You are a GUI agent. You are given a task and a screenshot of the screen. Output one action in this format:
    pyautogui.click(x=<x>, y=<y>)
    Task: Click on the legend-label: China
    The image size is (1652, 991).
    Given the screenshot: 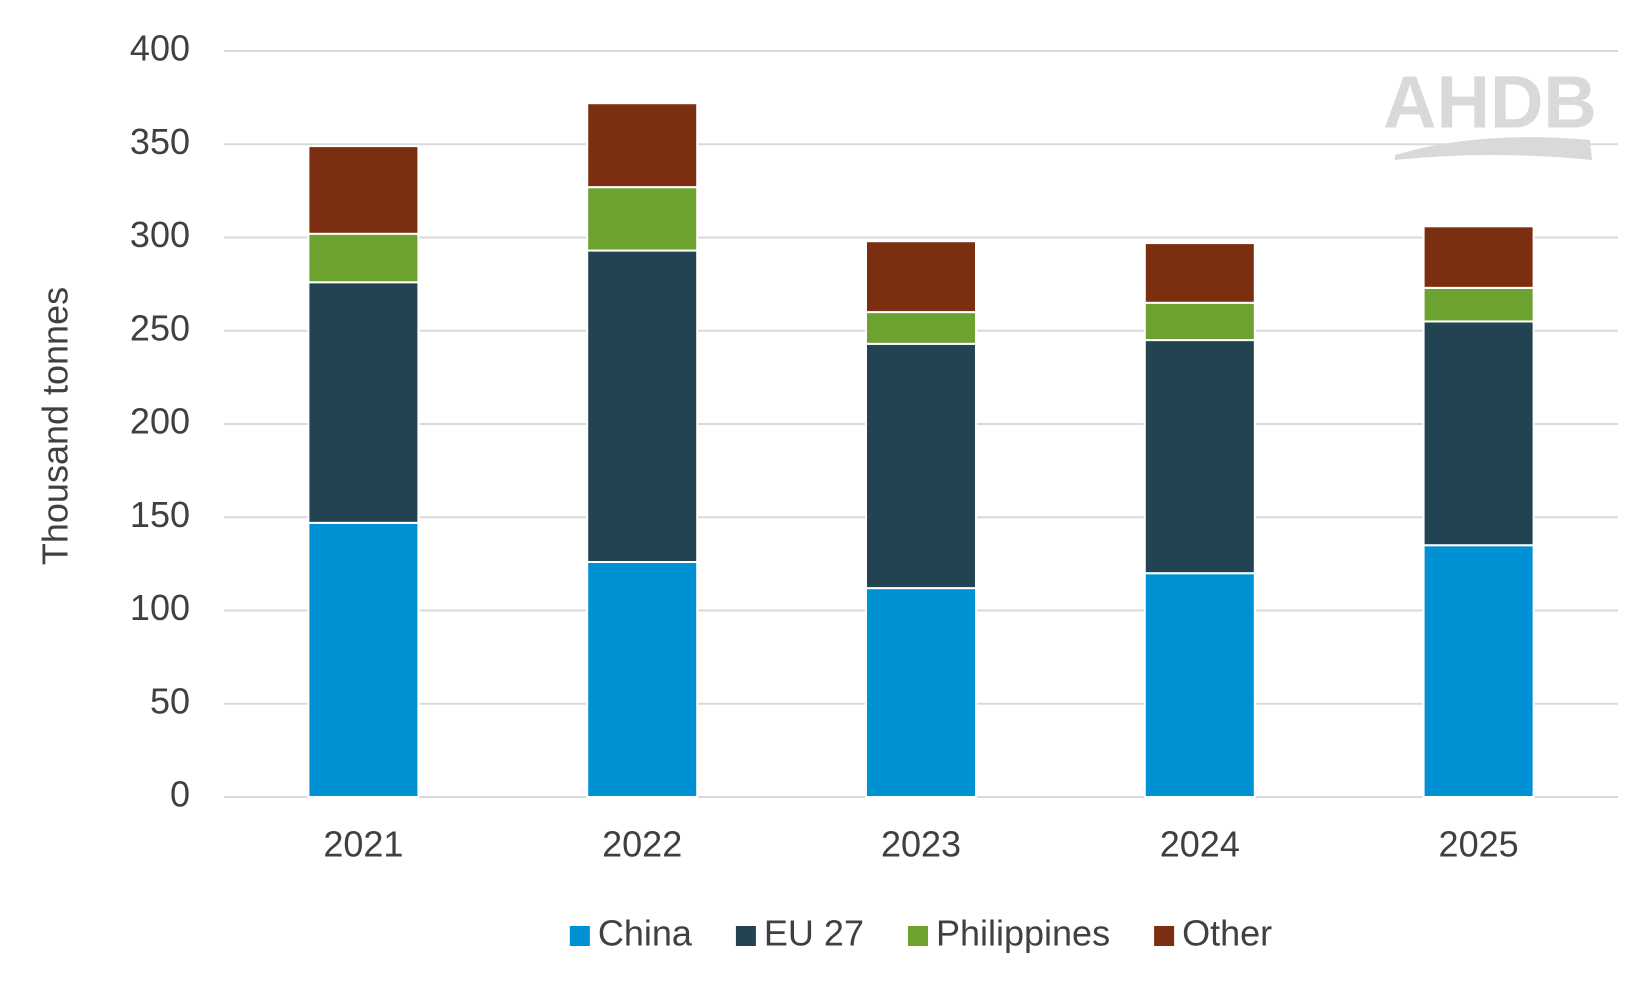 What is the action you would take?
    pyautogui.click(x=645, y=933)
    